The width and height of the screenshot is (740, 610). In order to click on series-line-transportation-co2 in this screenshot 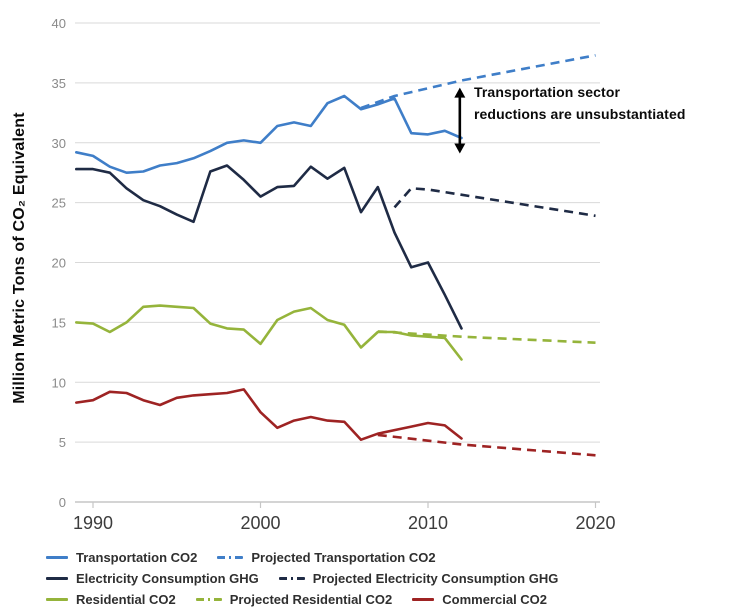, I will do `click(269, 134)`.